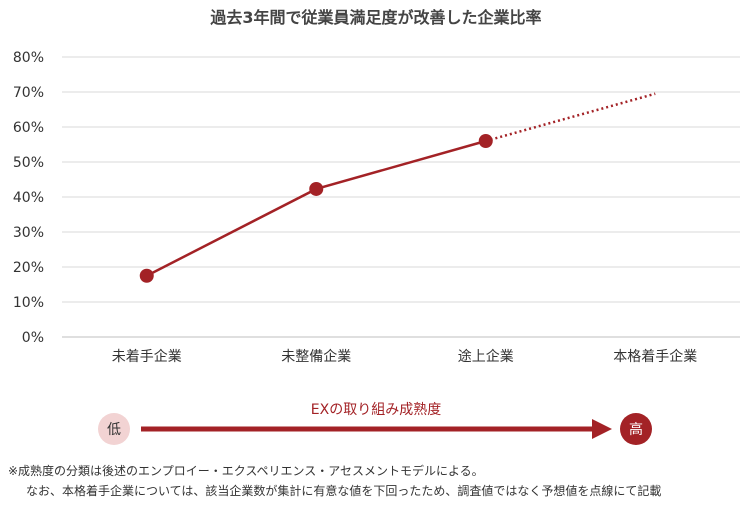  I want to click on y-tick-label: 0%, so click(33, 338).